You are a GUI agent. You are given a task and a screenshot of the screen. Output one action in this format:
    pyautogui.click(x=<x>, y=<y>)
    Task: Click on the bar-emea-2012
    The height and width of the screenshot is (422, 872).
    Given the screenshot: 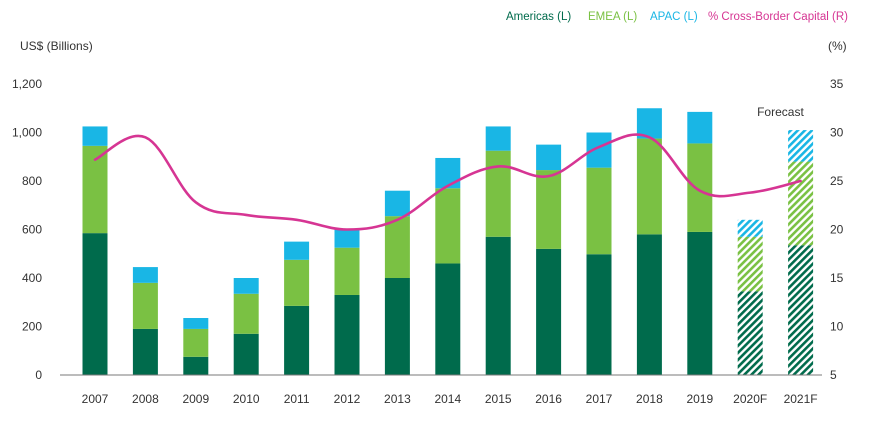 What is the action you would take?
    pyautogui.click(x=347, y=271)
    